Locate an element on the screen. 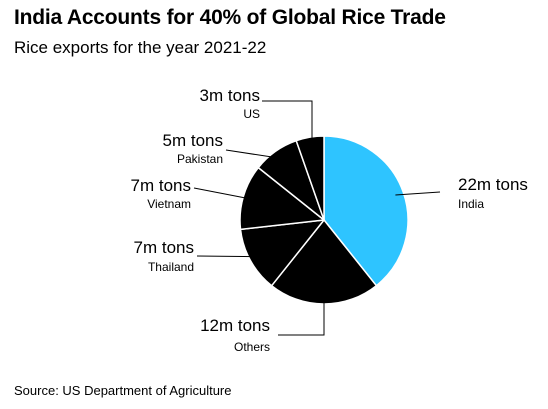 Image resolution: width=548 pixels, height=409 pixels. leader-line-others is located at coordinates (301, 315).